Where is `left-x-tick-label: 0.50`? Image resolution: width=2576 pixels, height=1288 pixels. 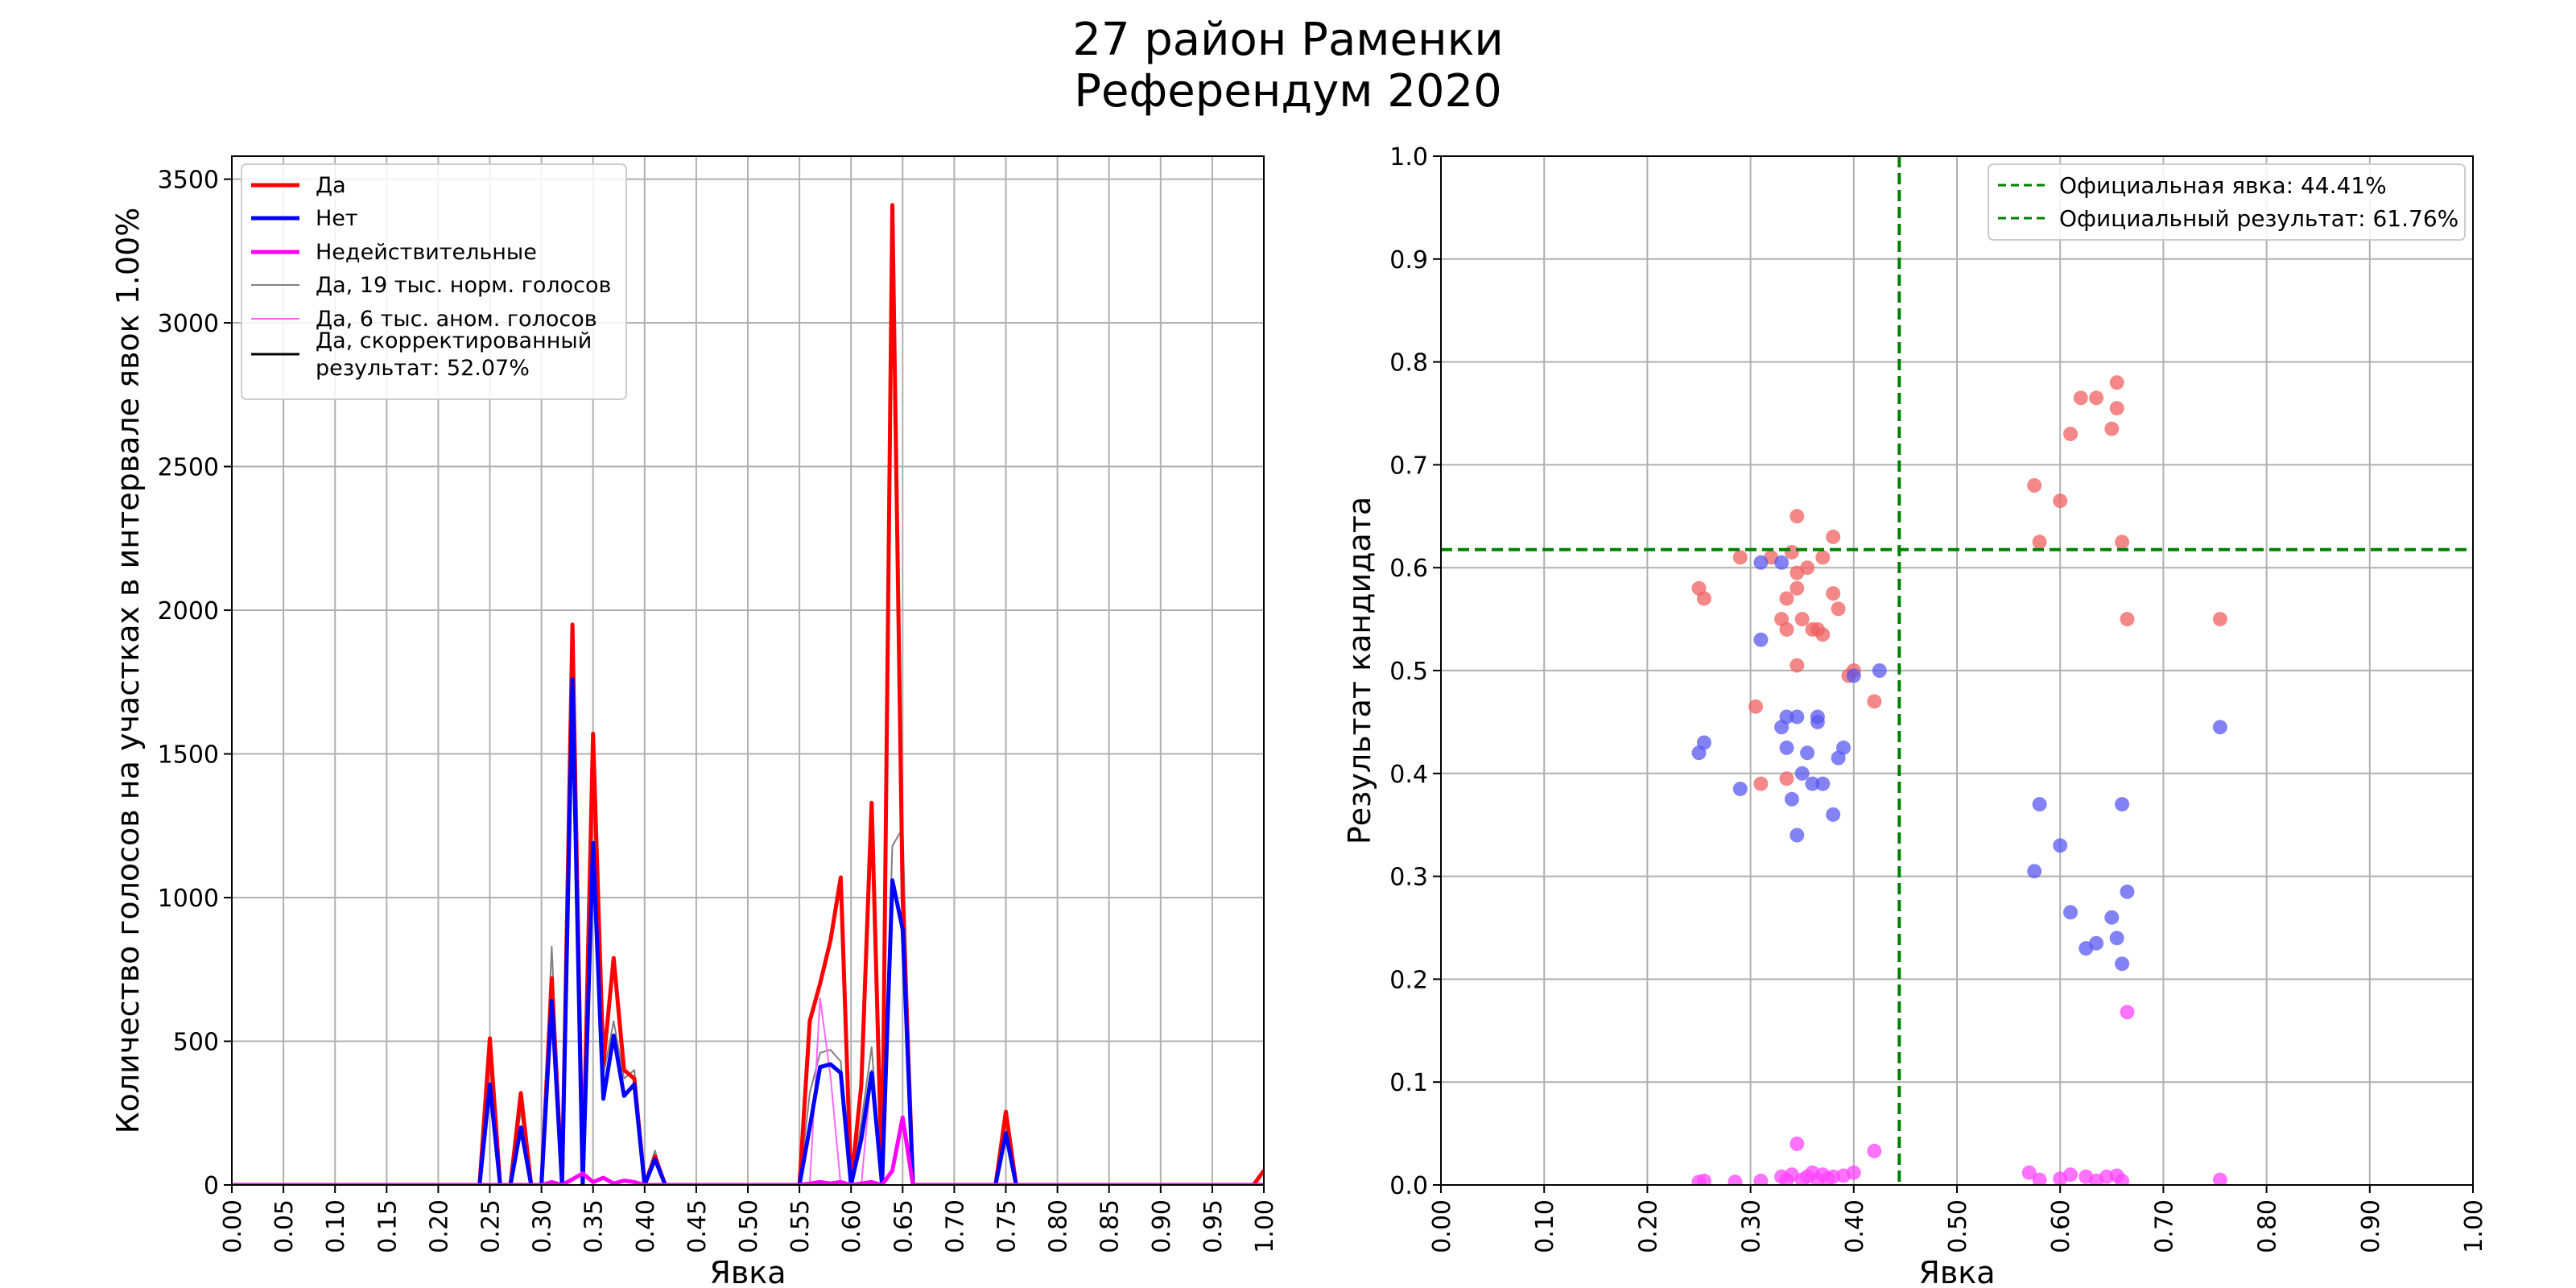 left-x-tick-label: 0.50 is located at coordinates (749, 1226).